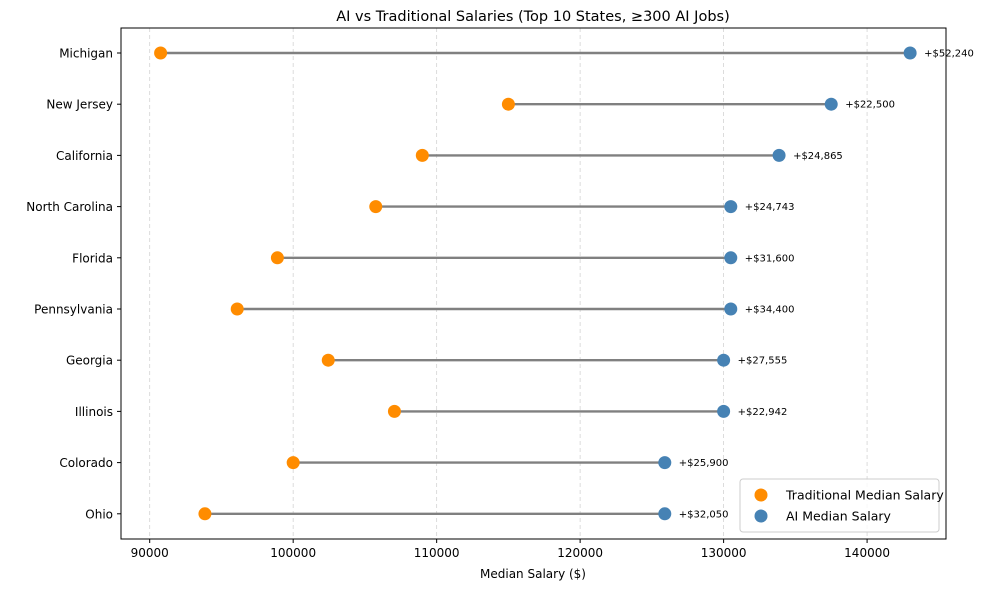  Describe the element at coordinates (761, 516) in the screenshot. I see `legend-marker-ai` at that location.